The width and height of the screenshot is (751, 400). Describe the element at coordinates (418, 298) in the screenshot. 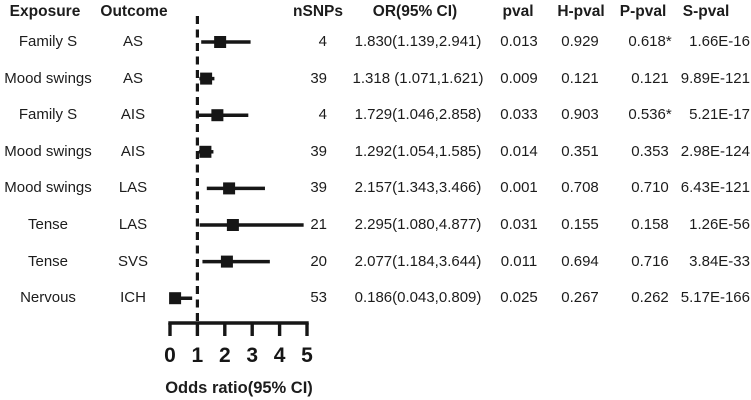

I see `or-ci-cell: 0.186(0.043,0.809)` at that location.